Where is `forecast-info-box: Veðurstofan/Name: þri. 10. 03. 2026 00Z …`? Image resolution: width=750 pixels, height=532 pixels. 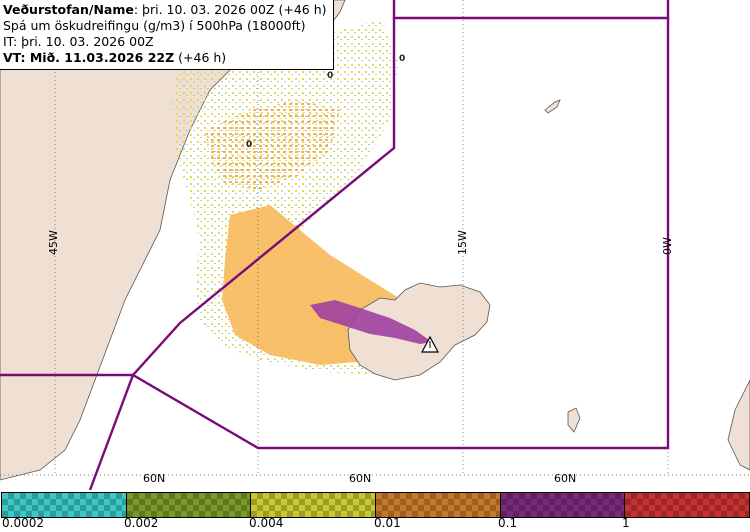
forecast-info-box: Veðurstofan/Name: þri. 10. 03. 2026 00Z … is located at coordinates (167, 35).